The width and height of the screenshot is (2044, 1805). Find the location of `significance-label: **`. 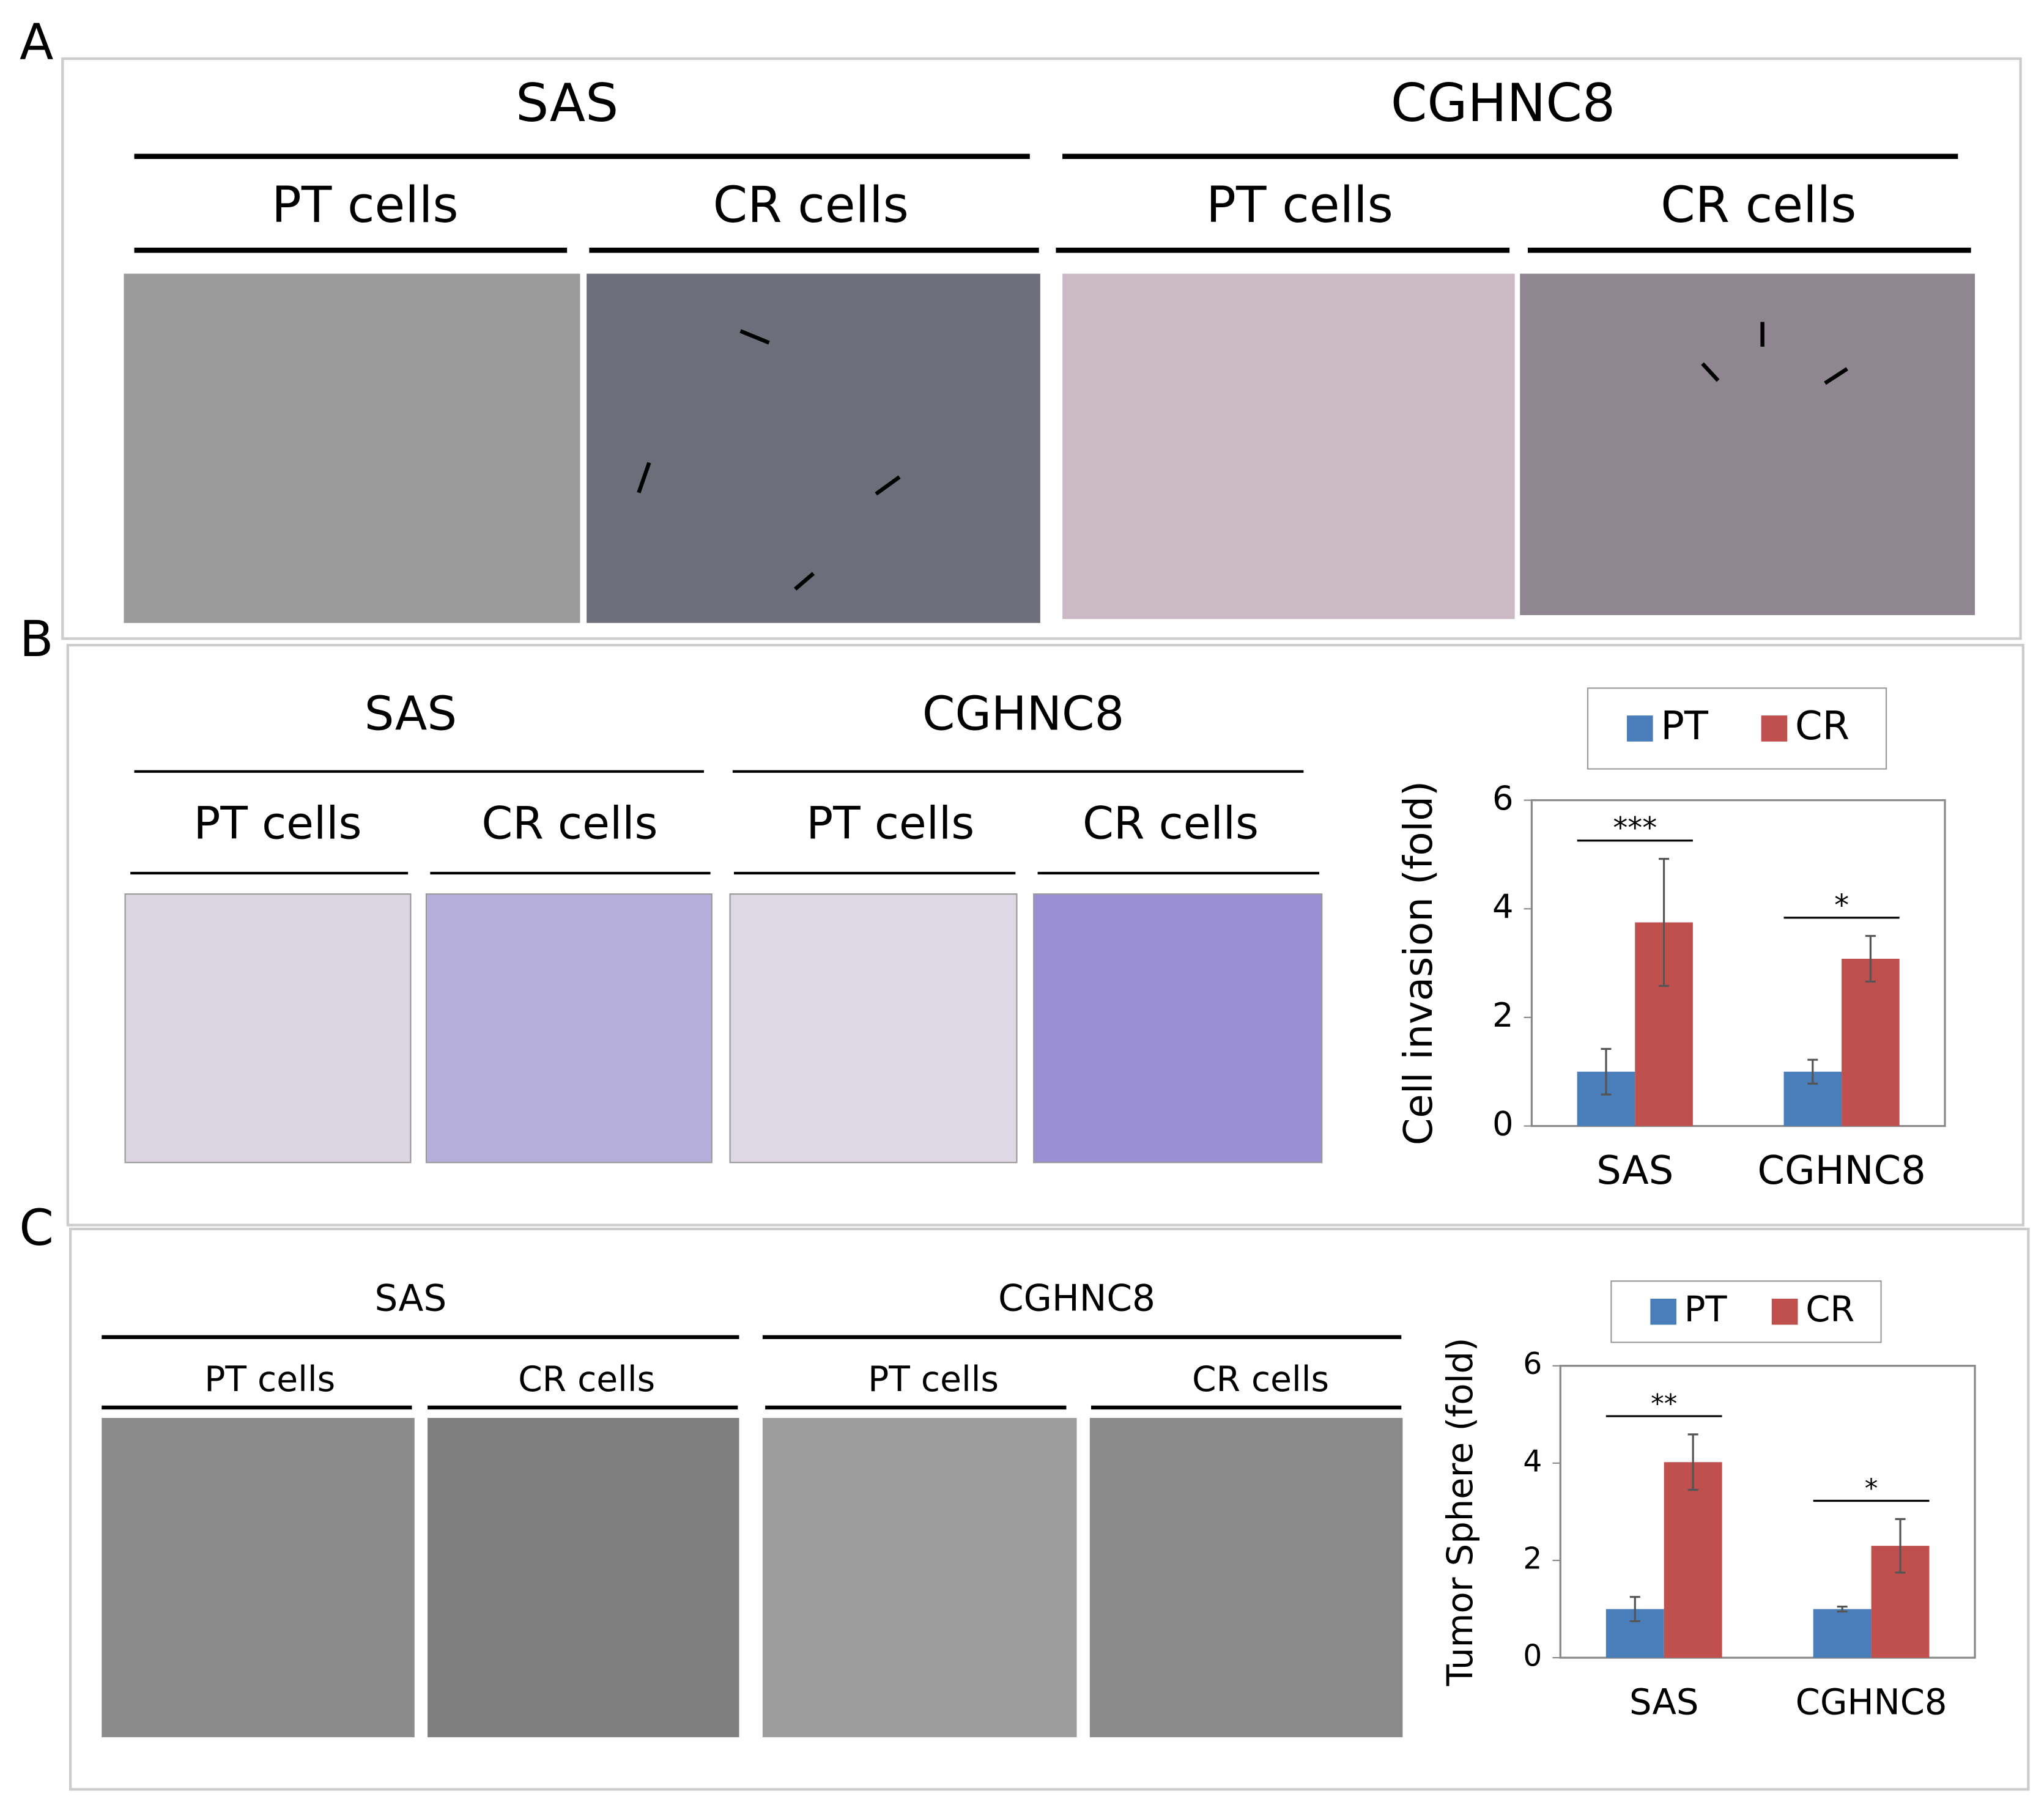

significance-label: ** is located at coordinates (1664, 1405).